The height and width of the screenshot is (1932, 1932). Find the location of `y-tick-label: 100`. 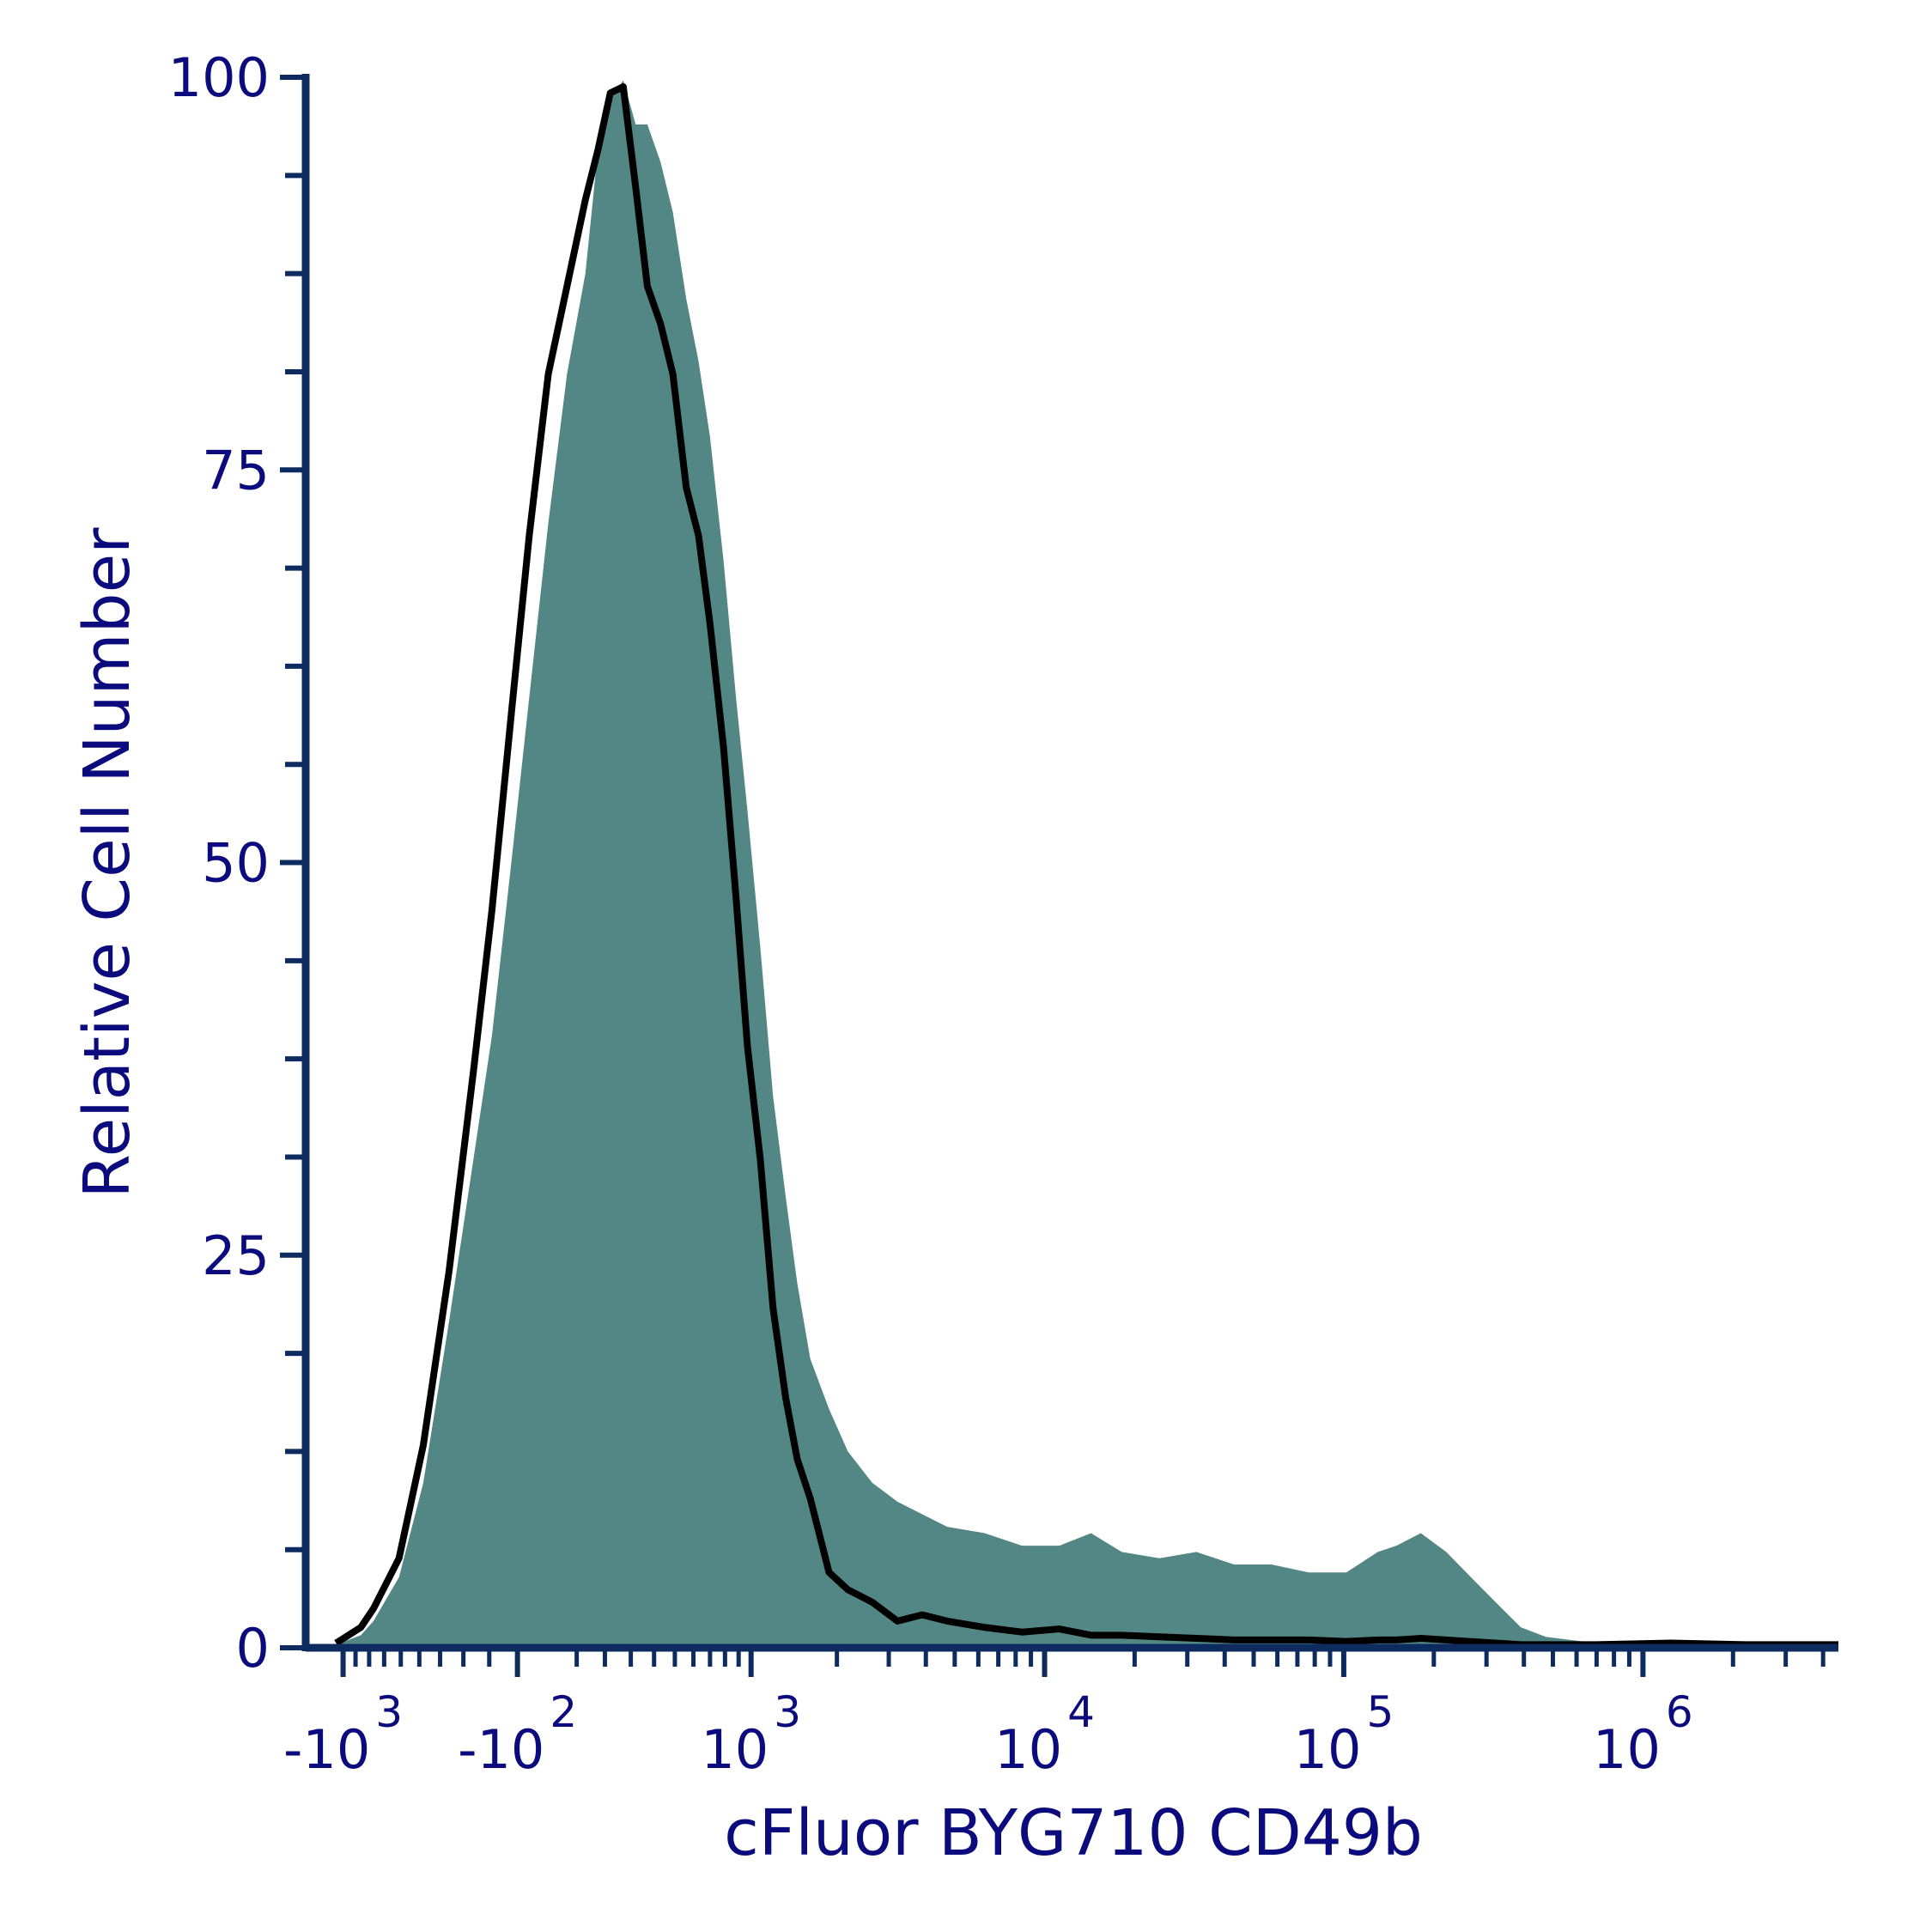

y-tick-label: 100 is located at coordinates (219, 77).